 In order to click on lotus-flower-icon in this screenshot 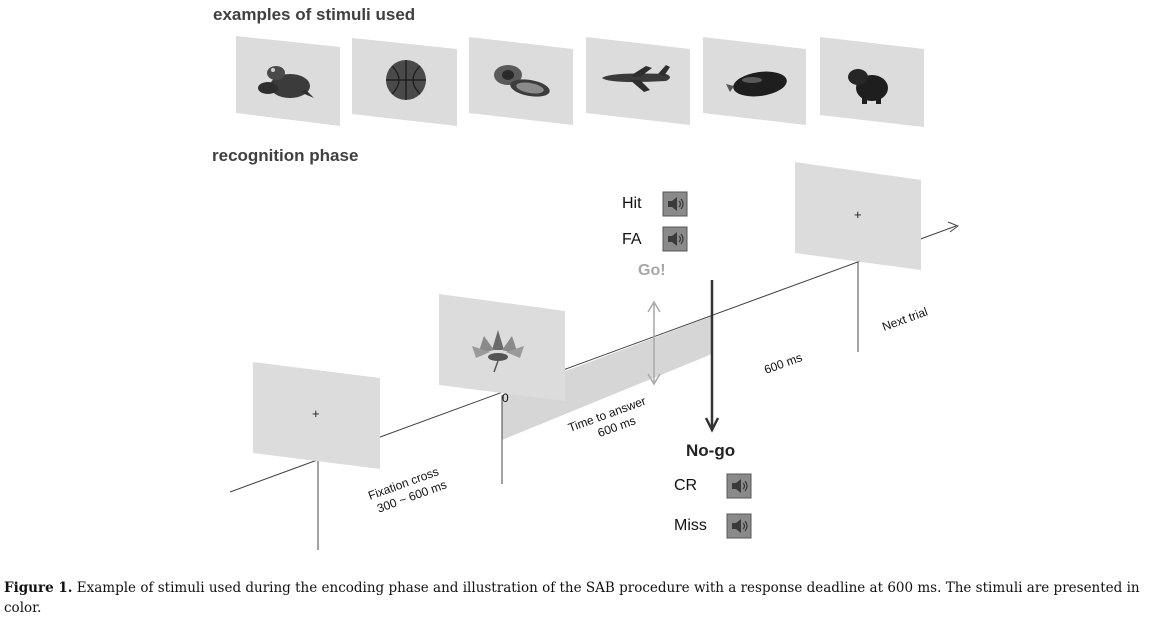, I will do `click(498, 351)`.